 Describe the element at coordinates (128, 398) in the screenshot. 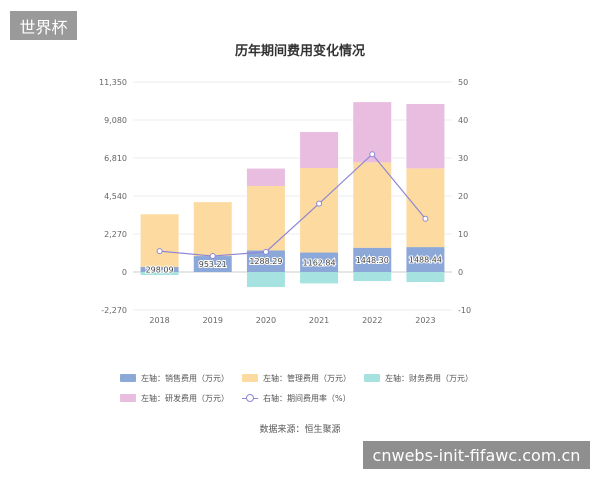

I see `legend-swatch-rd` at that location.